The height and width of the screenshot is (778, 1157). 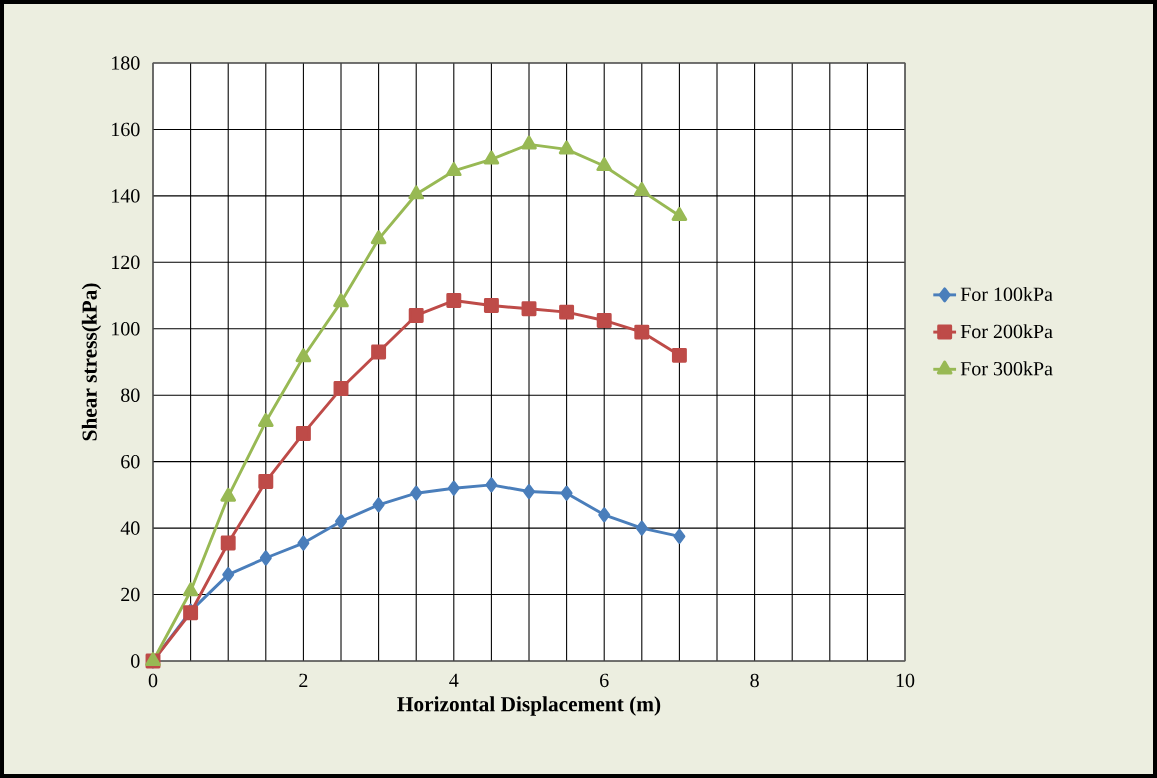 What do you see at coordinates (1006, 368) in the screenshot?
I see `legend-label: For 300kPa` at bounding box center [1006, 368].